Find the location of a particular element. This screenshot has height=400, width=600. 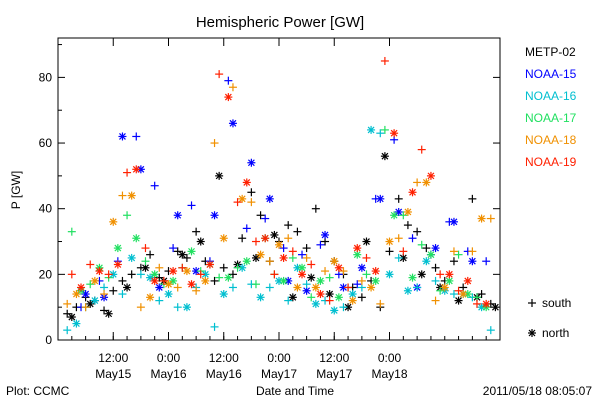

plot-timestamp: 2011/05/18 08:05:07 is located at coordinates (538, 391).